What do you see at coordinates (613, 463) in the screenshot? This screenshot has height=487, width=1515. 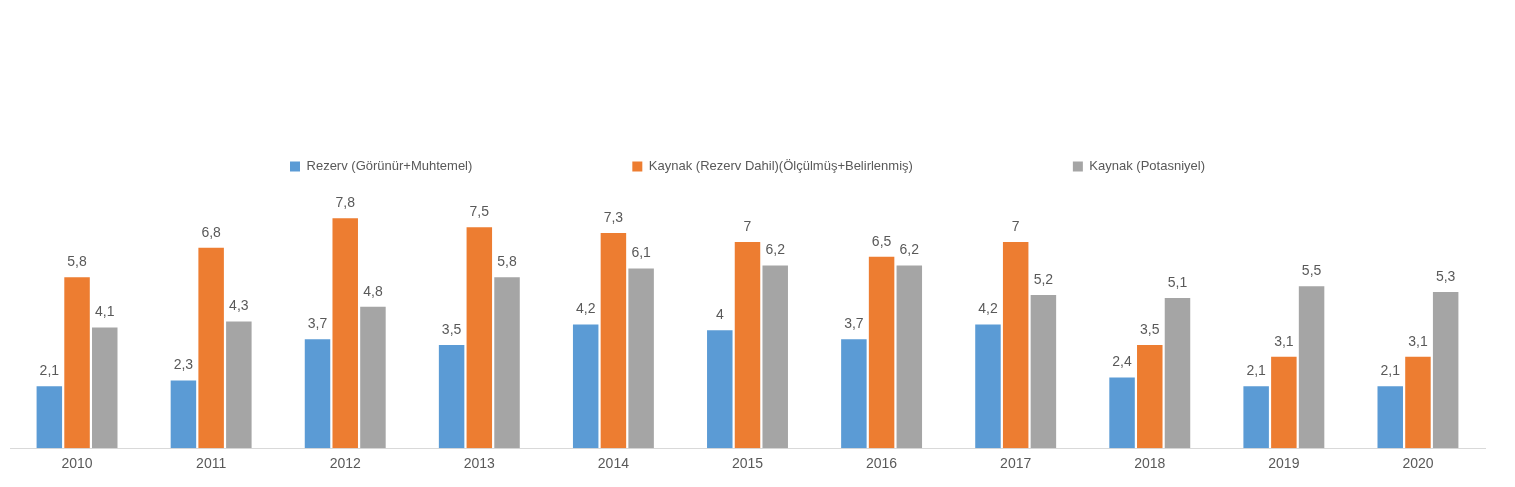 I see `x-tick-label: 2014` at bounding box center [613, 463].